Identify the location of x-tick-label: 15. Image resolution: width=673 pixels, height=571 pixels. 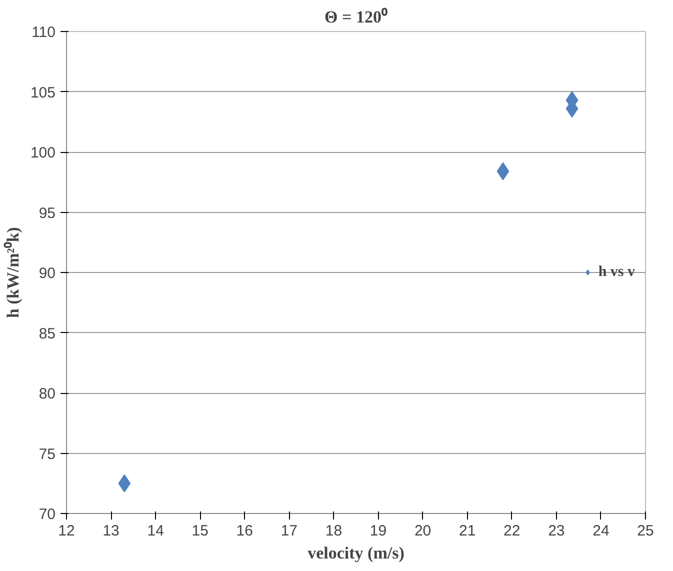
(200, 531).